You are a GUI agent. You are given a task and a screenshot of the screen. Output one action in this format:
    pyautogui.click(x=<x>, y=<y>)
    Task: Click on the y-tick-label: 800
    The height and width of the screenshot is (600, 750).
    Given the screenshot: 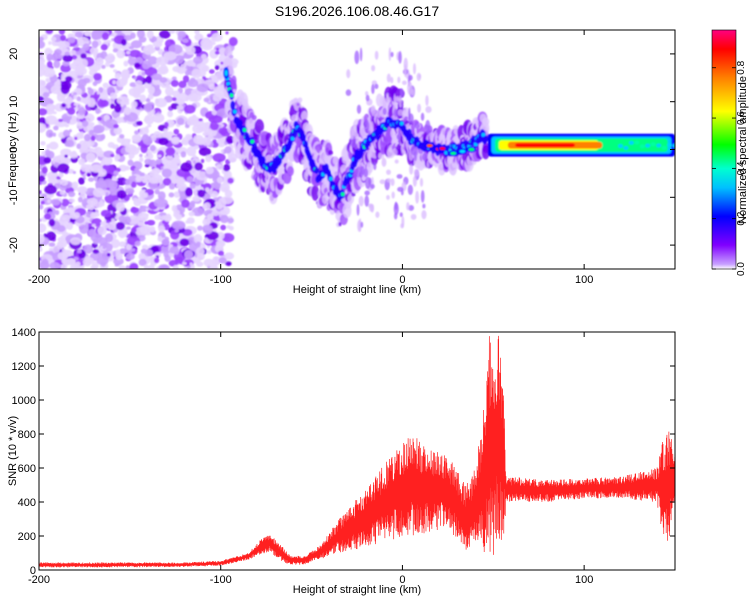 What is the action you would take?
    pyautogui.click(x=27, y=435)
    